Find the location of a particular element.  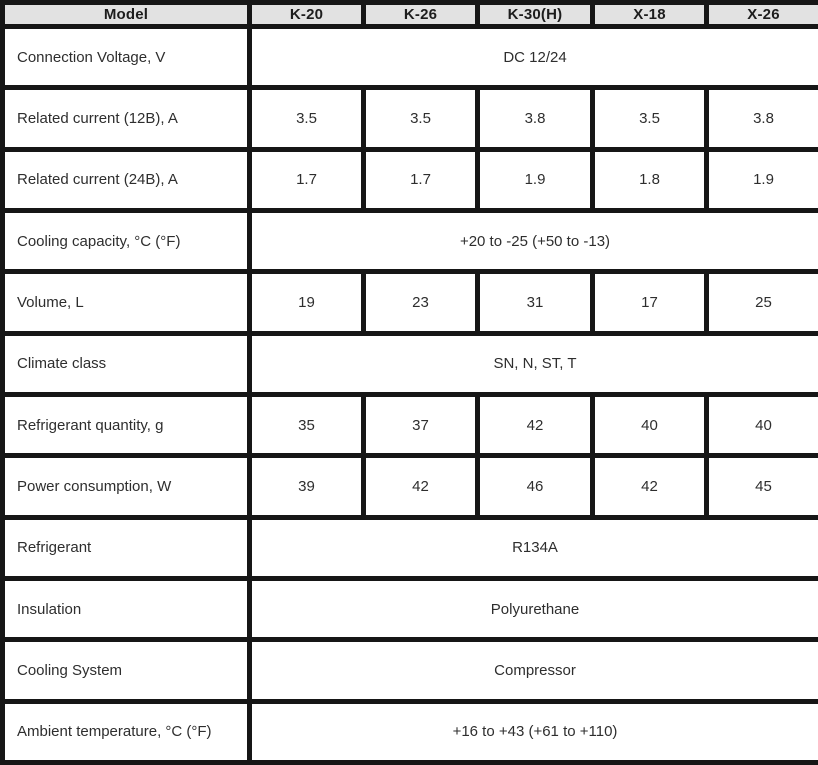

cell-value: 35 is located at coordinates (306, 425).